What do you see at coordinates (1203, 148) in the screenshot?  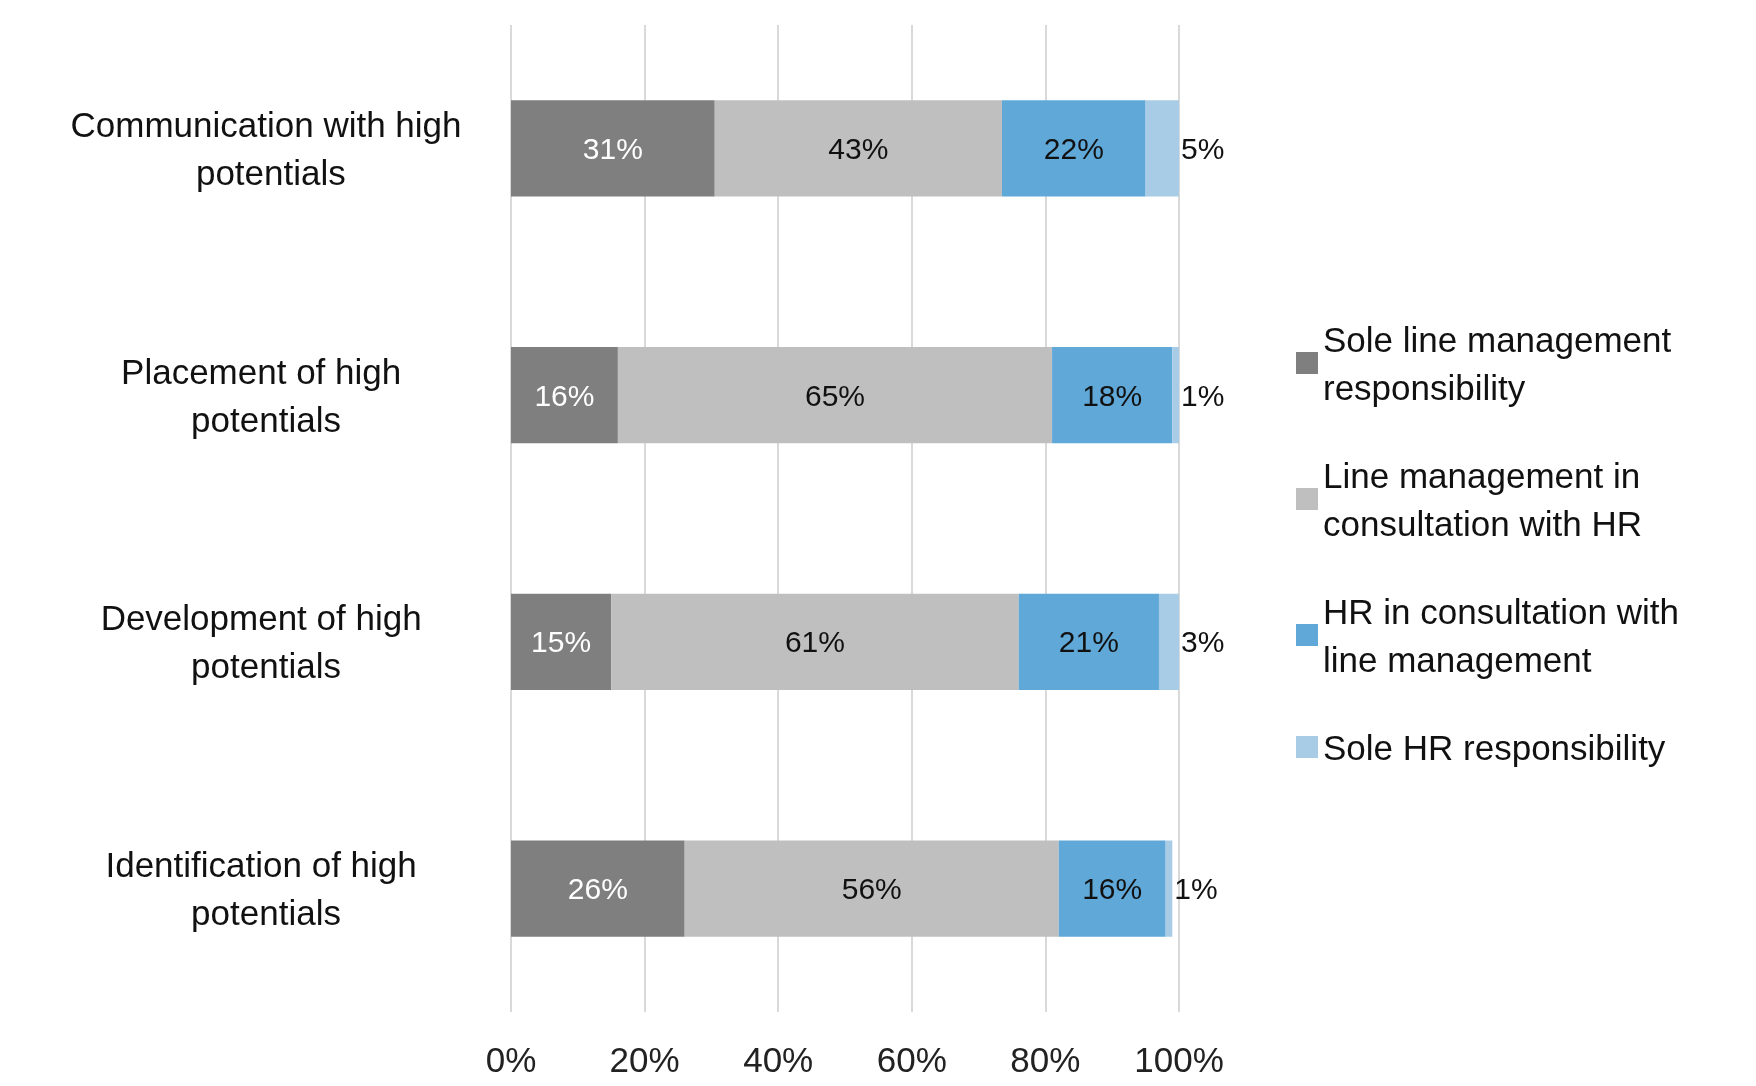 I see `data-label: 5%` at bounding box center [1203, 148].